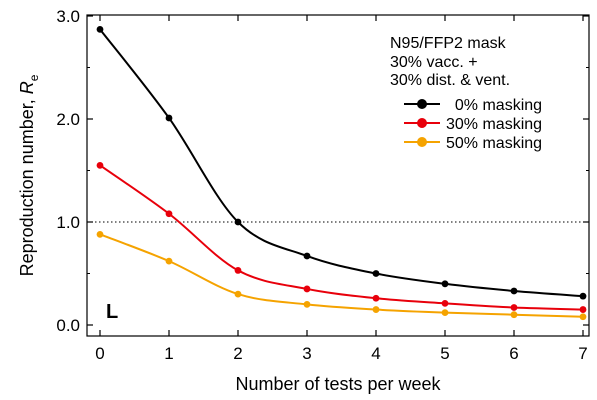 This screenshot has height=400, width=597. Describe the element at coordinates (494, 105) in the screenshot. I see `legend-label: 0% masking` at that location.